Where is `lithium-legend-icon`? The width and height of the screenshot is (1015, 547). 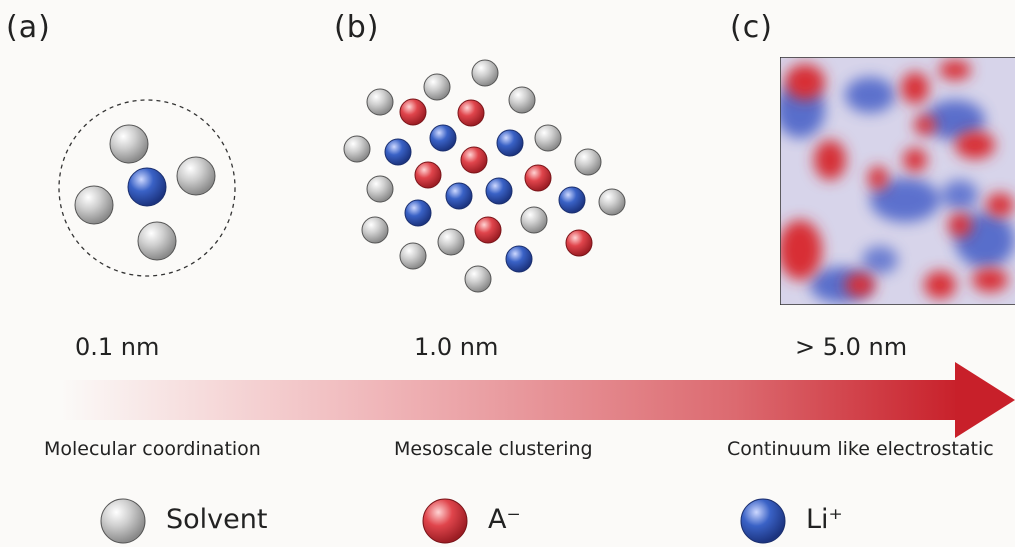
lithium-legend-icon is located at coordinates (763, 521).